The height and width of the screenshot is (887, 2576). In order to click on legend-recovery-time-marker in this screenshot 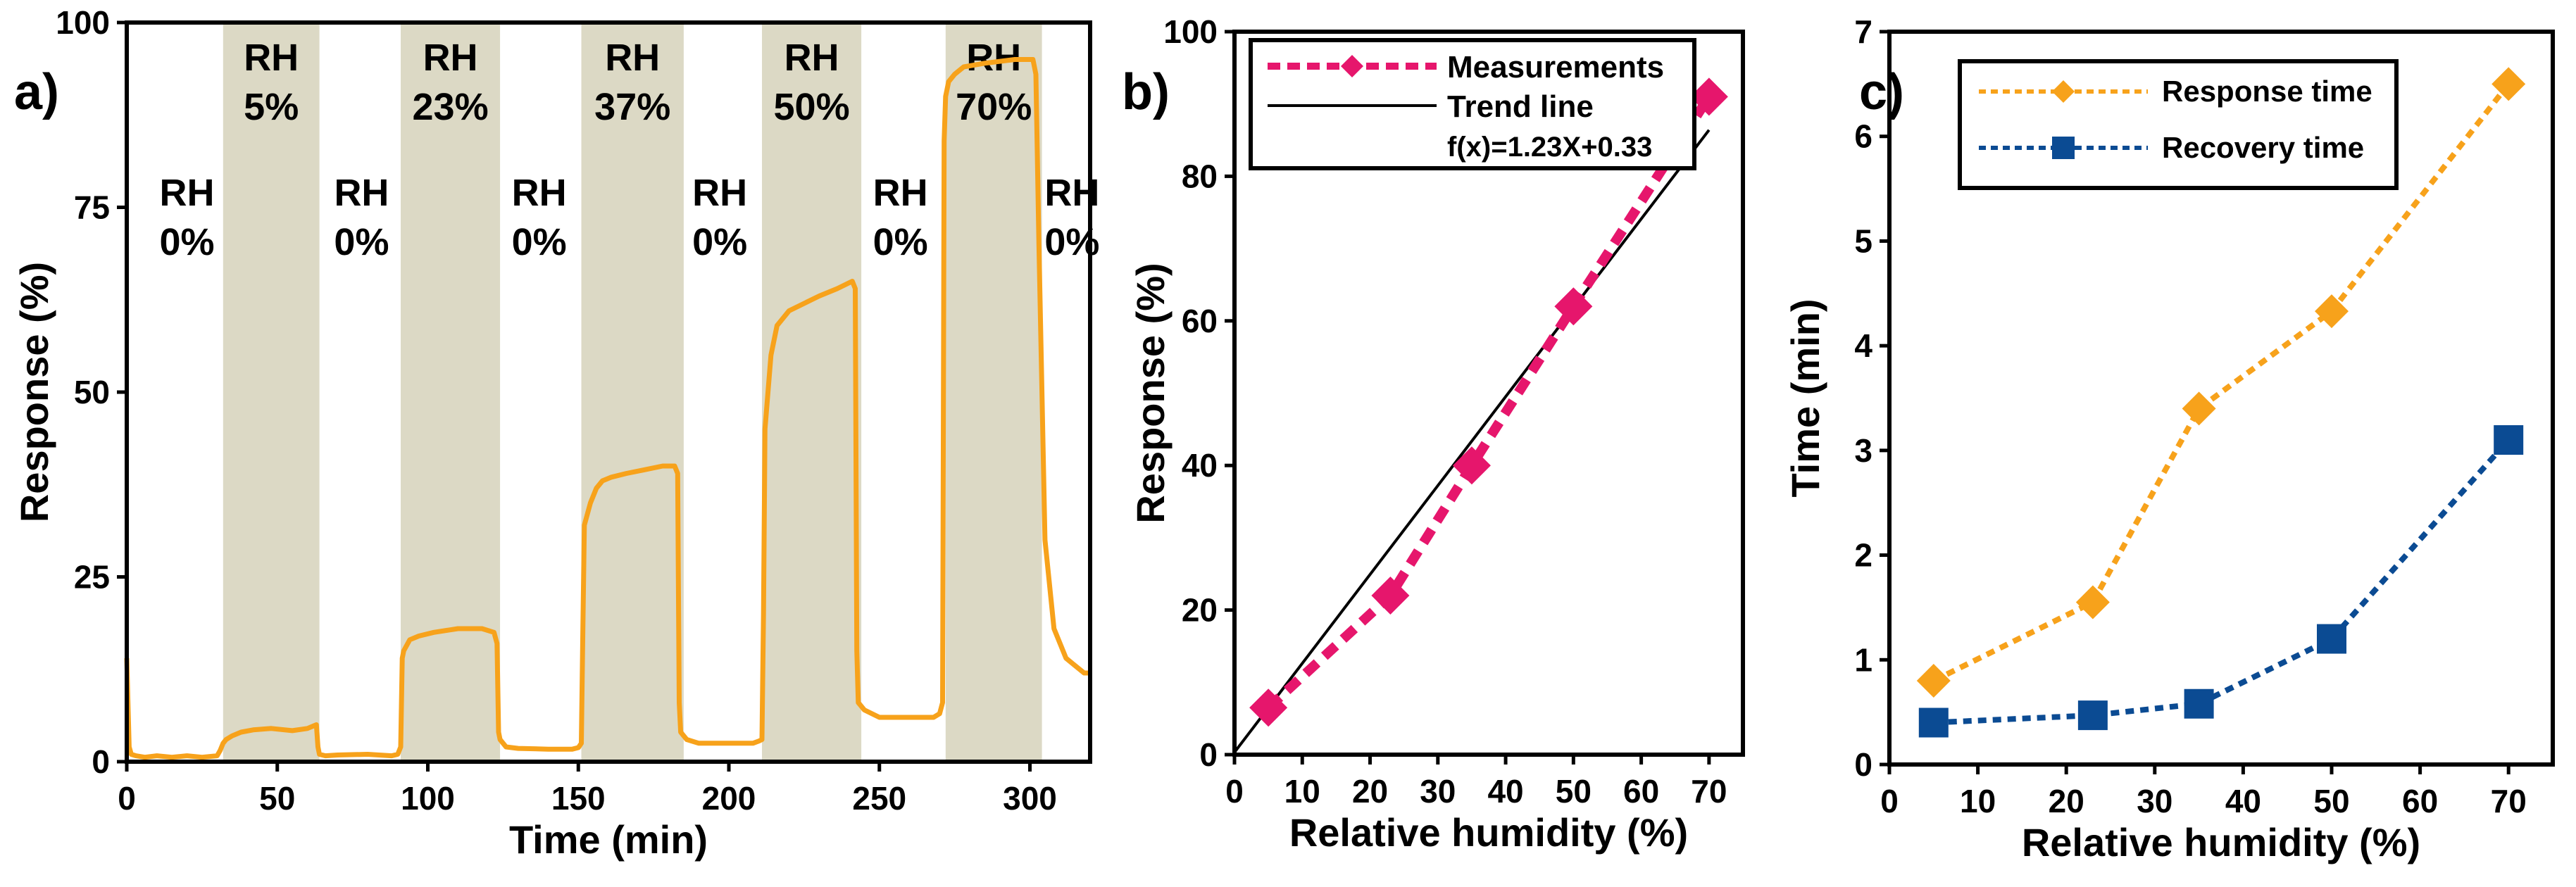, I will do `click(2063, 148)`.